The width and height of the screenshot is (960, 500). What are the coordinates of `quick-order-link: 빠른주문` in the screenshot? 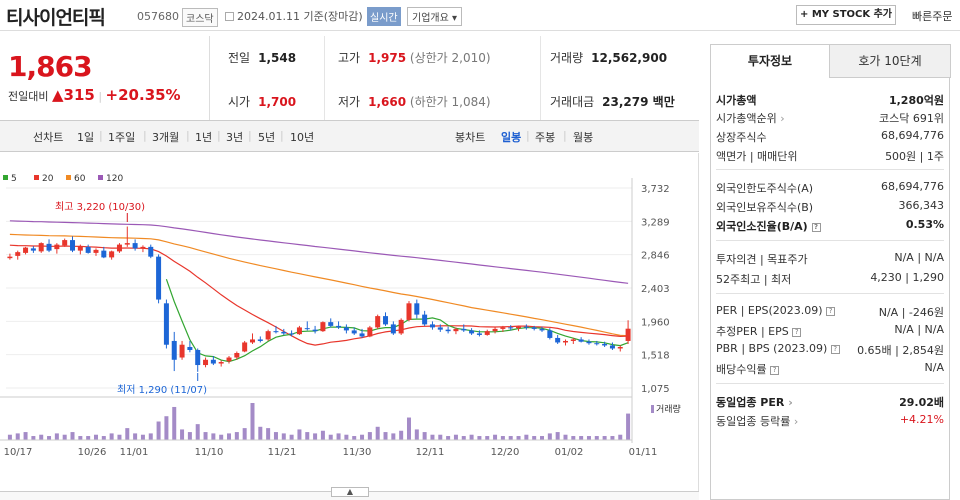 It's located at (932, 16).